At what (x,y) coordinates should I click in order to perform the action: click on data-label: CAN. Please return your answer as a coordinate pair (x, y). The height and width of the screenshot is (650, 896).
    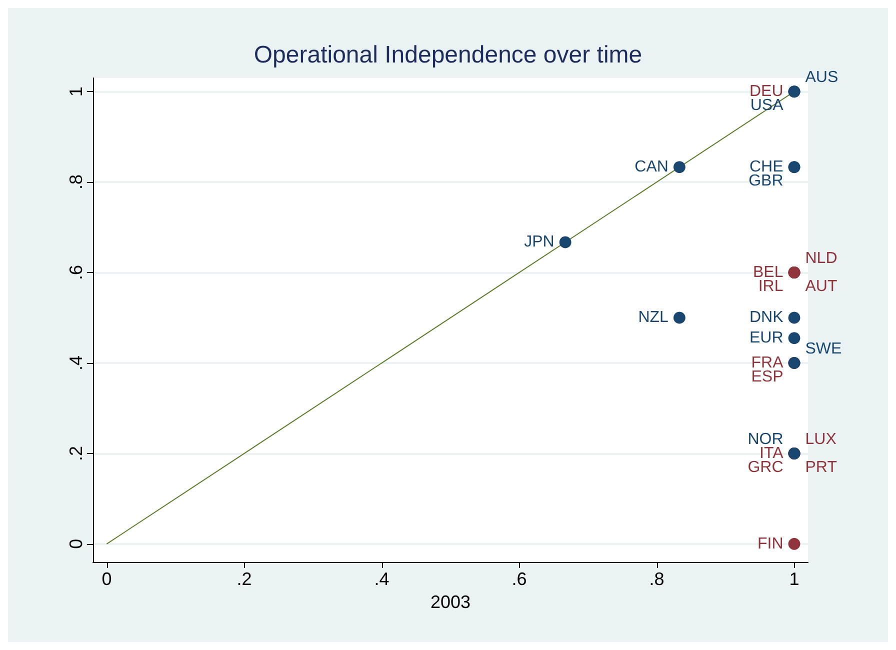
    Looking at the image, I should click on (651, 167).